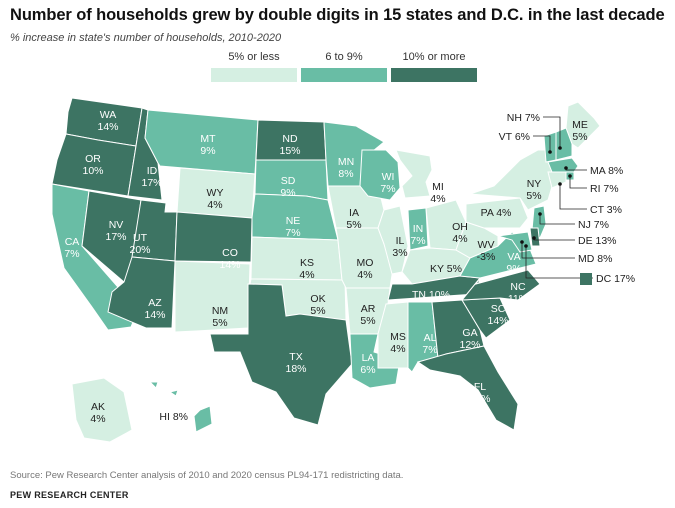  Describe the element at coordinates (213, 237) in the screenshot. I see `state-shape-co` at that location.